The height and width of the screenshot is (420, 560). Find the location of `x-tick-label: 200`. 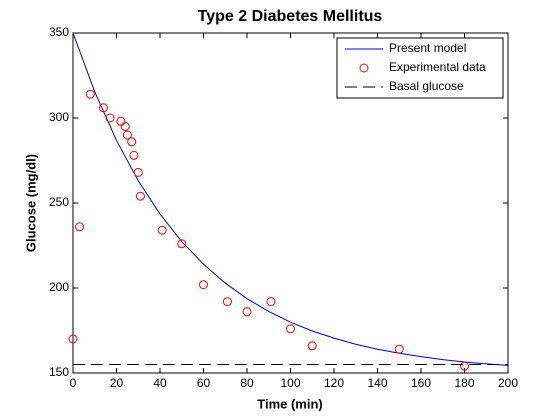

x-tick-label: 200 is located at coordinates (508, 383).